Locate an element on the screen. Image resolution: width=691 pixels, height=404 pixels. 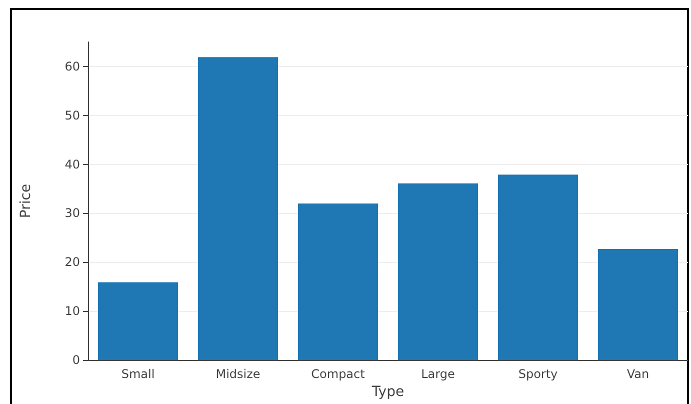
x-tick-label: Midsize is located at coordinates (238, 374).